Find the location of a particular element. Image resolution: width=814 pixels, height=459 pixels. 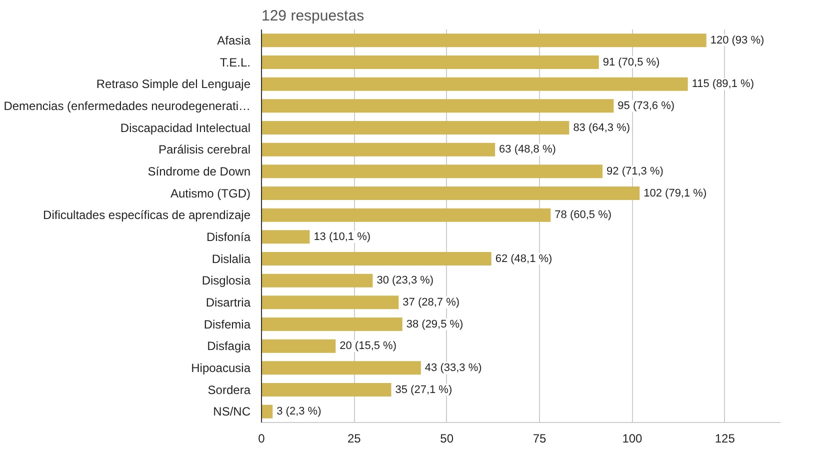

x-tick-label: 100 is located at coordinates (632, 439).